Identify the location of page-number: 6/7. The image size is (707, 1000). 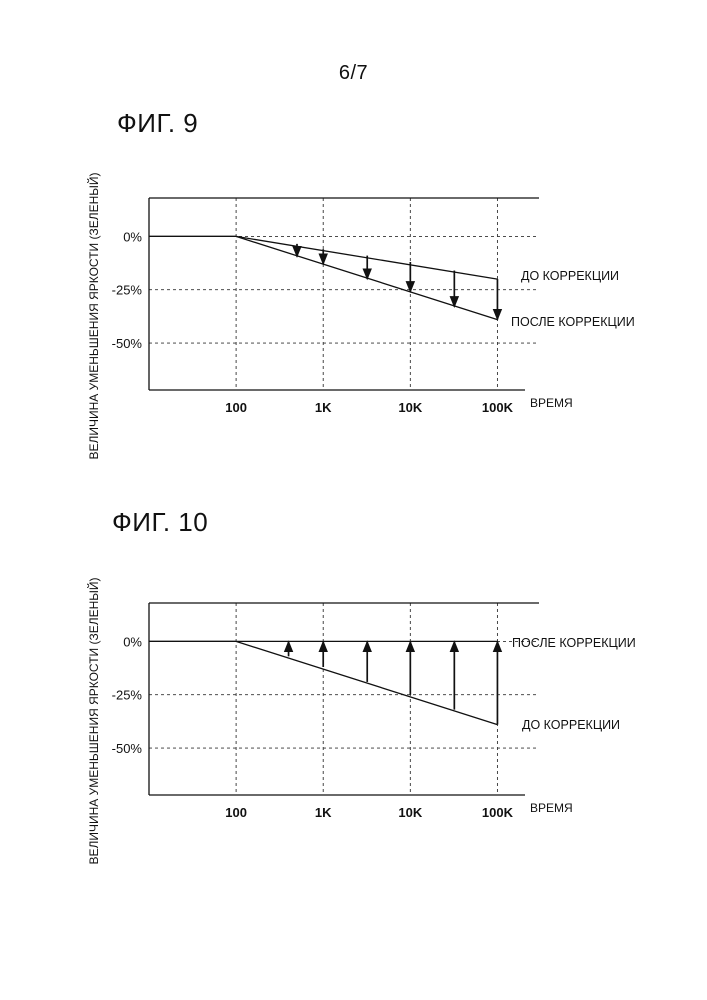
(353, 73).